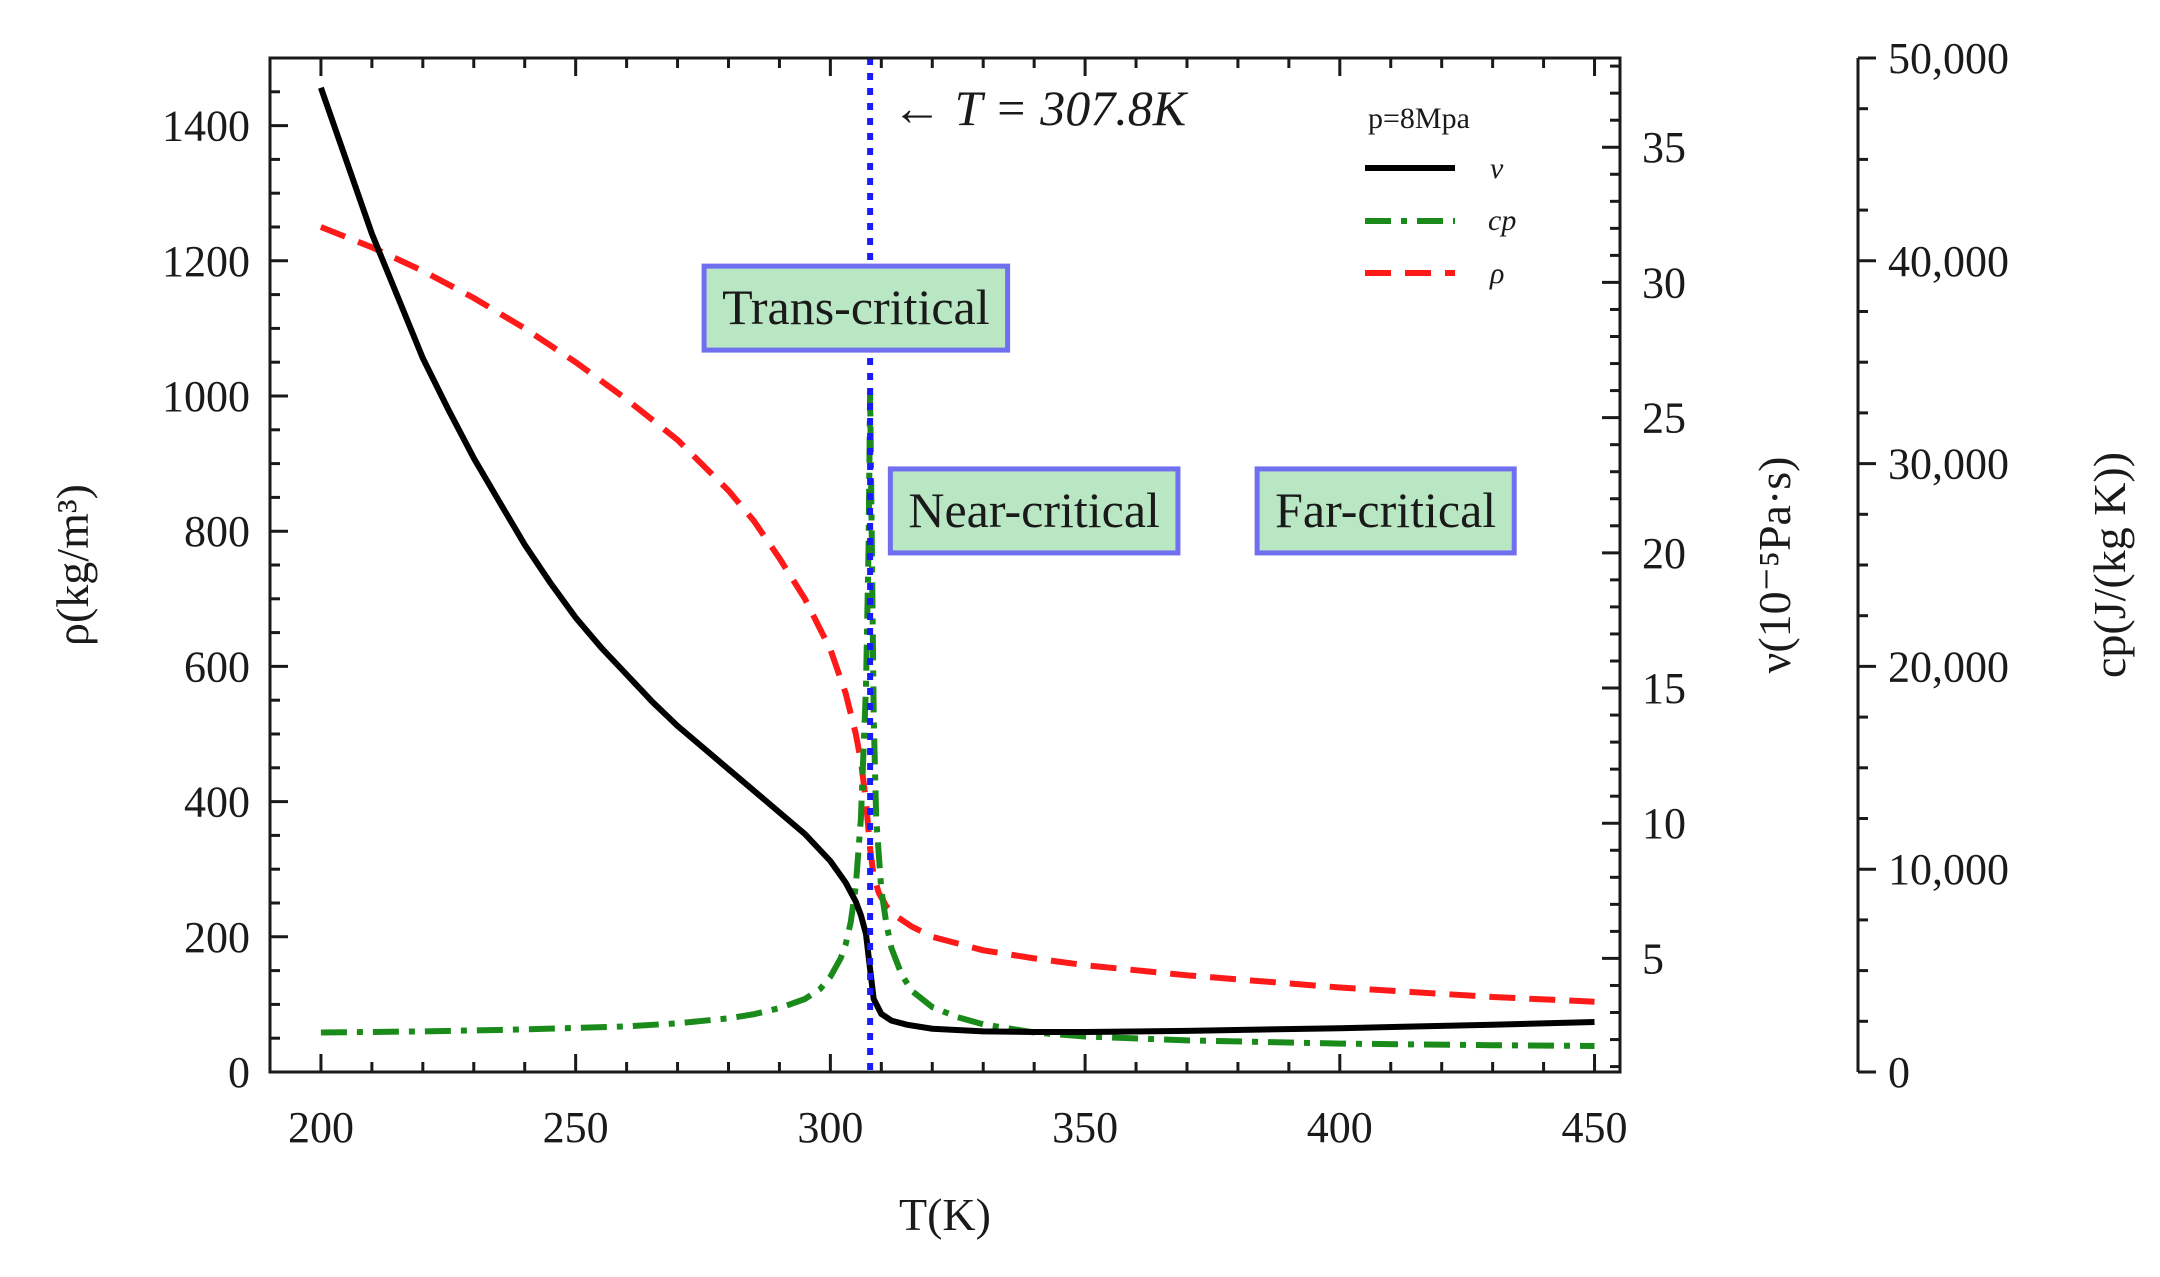 This screenshot has width=2160, height=1277. What do you see at coordinates (1664, 823) in the screenshot?
I see `y-nu-tick-label: 10` at bounding box center [1664, 823].